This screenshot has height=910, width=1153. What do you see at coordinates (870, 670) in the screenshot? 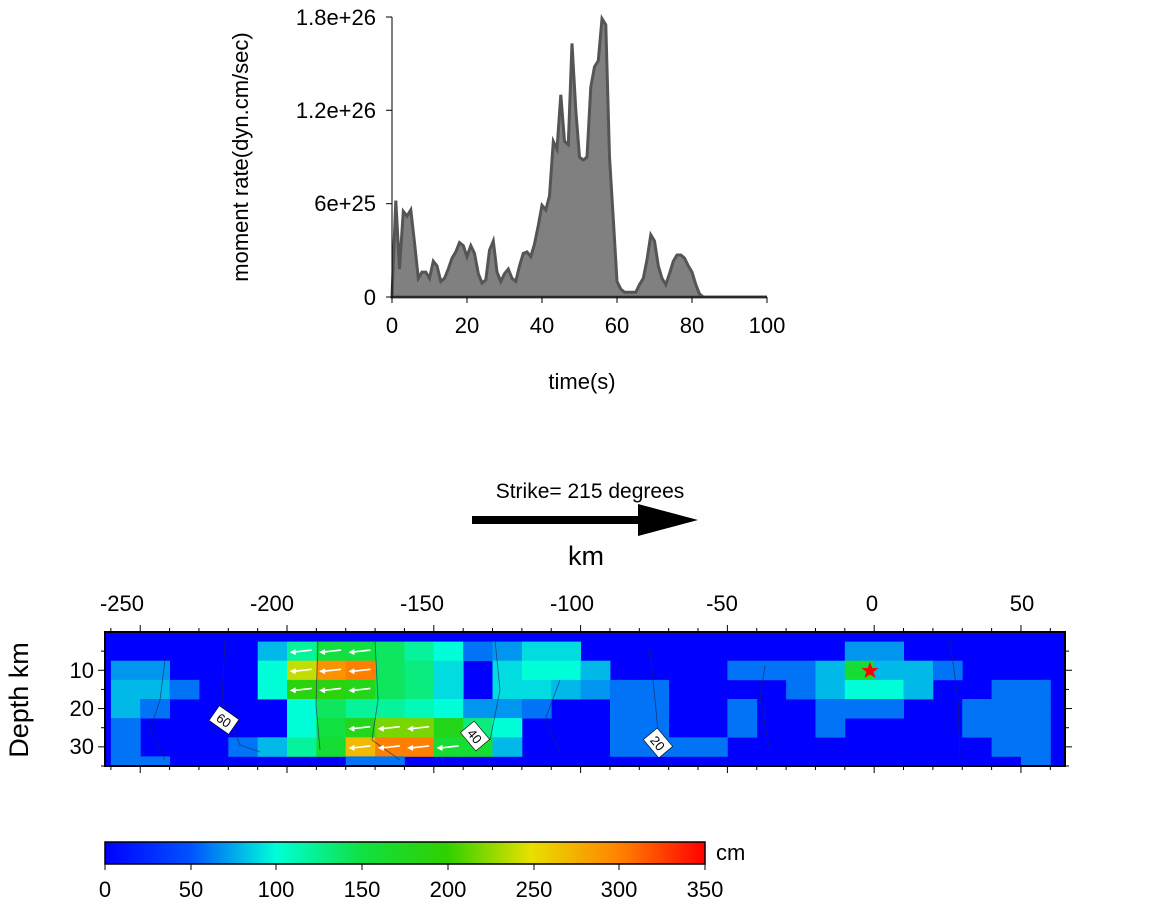
I see `hypocenter-star-icon` at bounding box center [870, 670].